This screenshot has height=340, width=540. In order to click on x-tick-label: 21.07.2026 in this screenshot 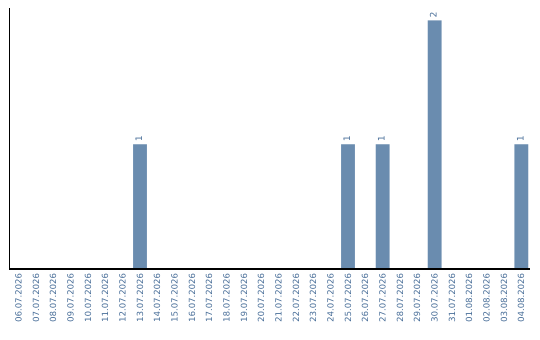, I will do `click(279, 297)`.